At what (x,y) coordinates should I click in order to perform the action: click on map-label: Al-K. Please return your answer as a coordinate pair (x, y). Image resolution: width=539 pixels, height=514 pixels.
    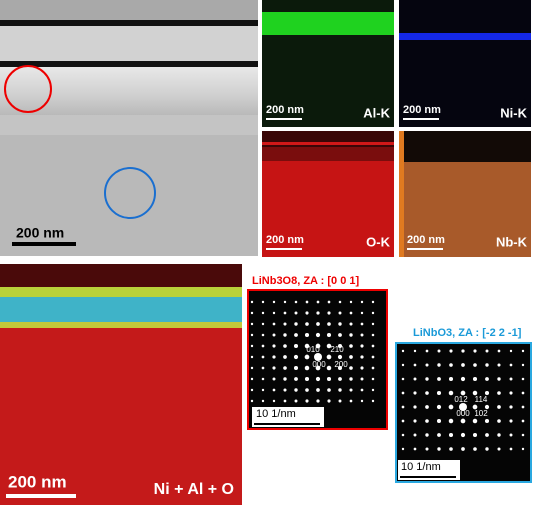
    Looking at the image, I should click on (376, 112).